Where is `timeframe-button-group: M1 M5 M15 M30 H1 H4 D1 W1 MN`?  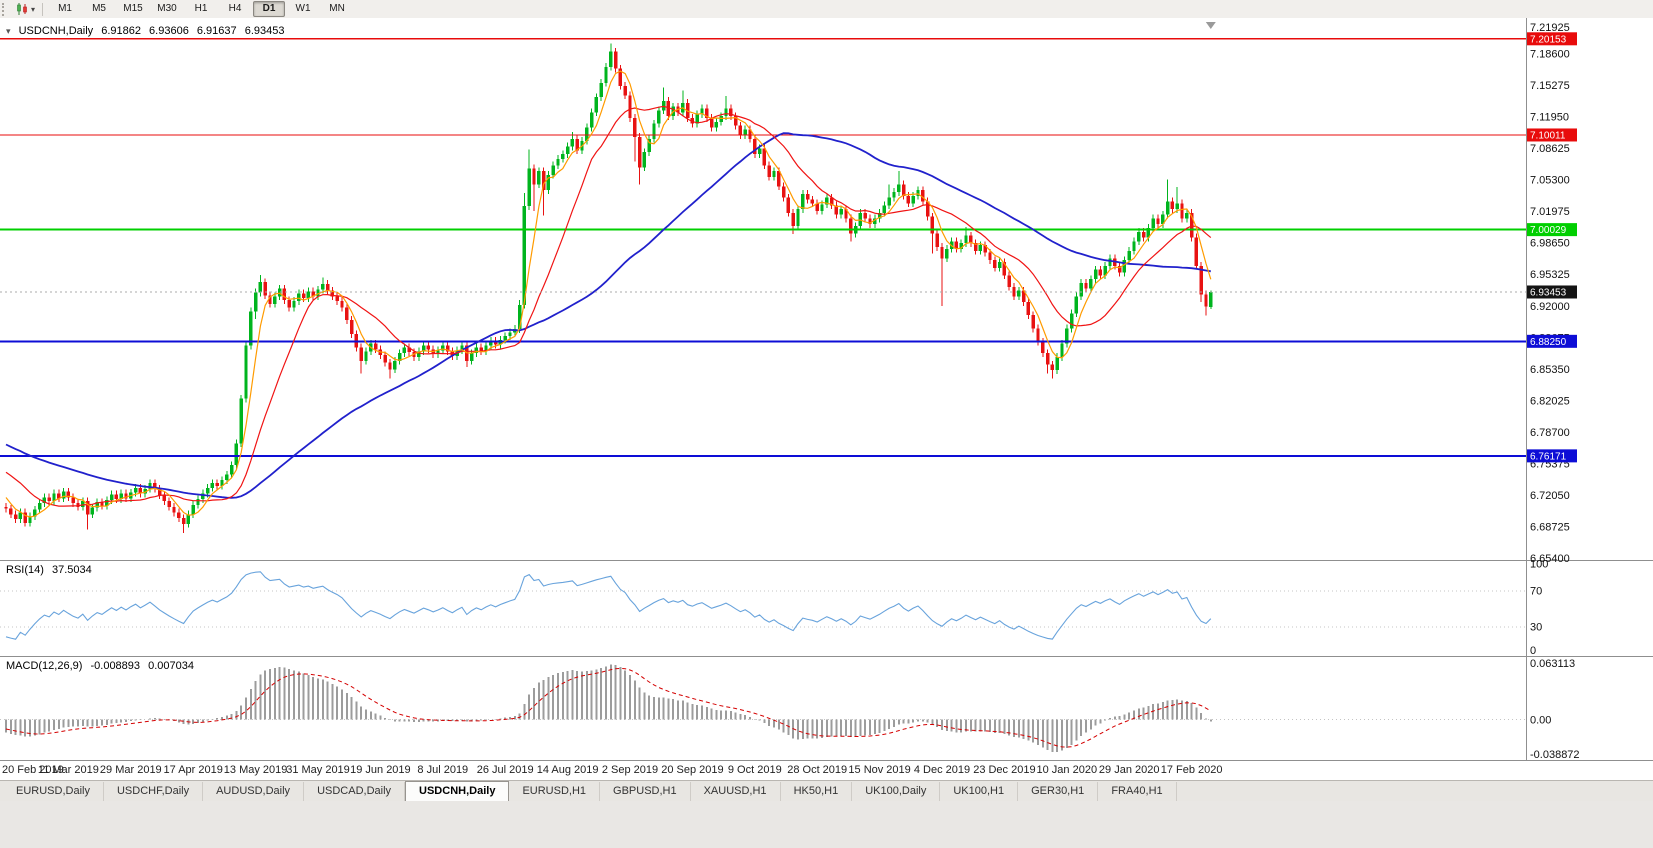 timeframe-button-group: M1 M5 M15 M30 H1 H4 D1 W1 MN is located at coordinates (201, 9).